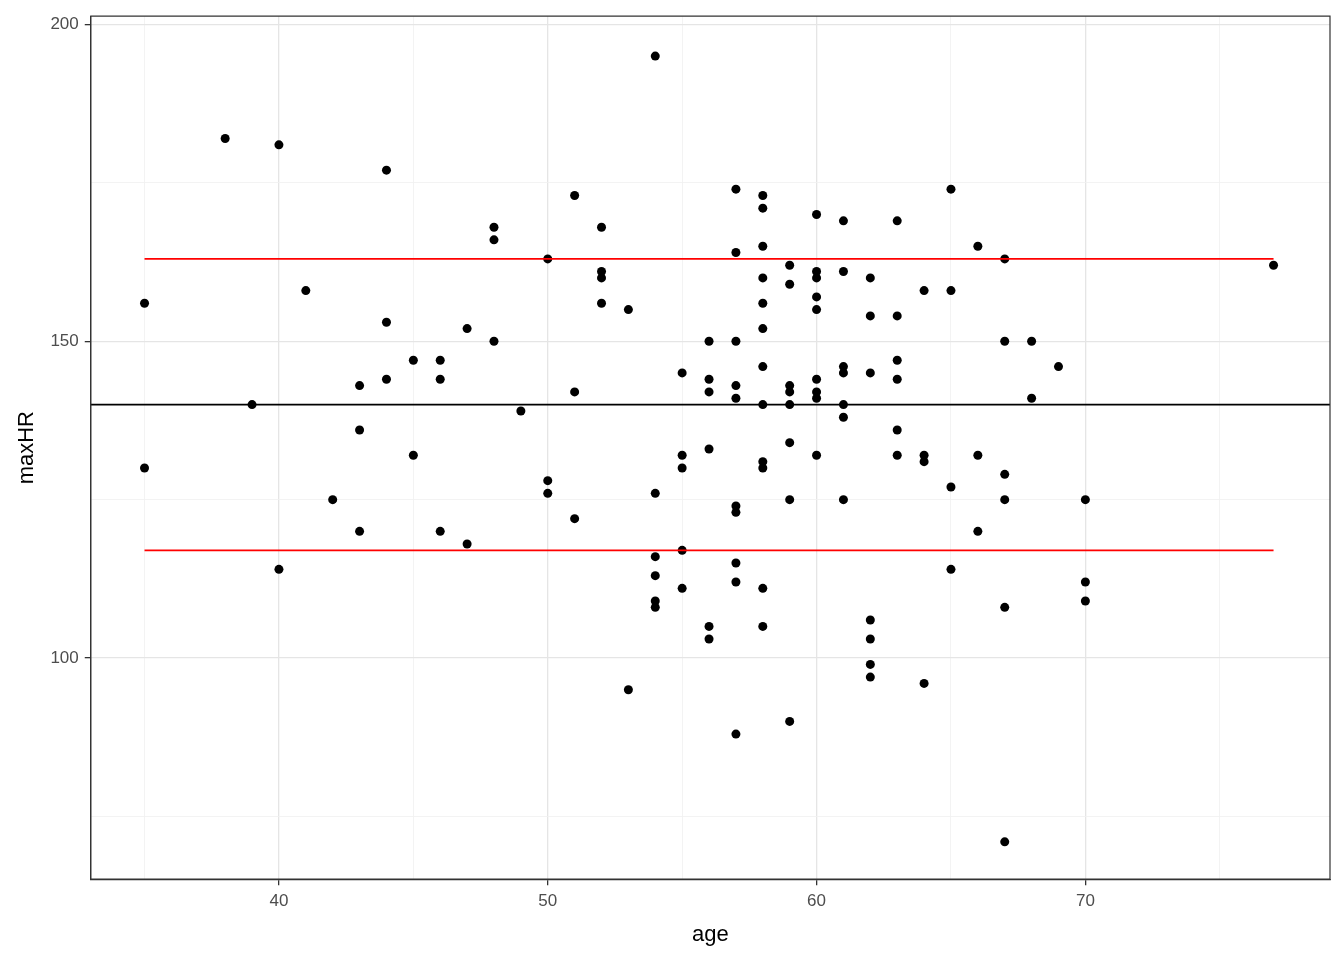 Image resolution: width=1344 pixels, height=960 pixels. What do you see at coordinates (1085, 901) in the screenshot?
I see `x-tick-label: 70` at bounding box center [1085, 901].